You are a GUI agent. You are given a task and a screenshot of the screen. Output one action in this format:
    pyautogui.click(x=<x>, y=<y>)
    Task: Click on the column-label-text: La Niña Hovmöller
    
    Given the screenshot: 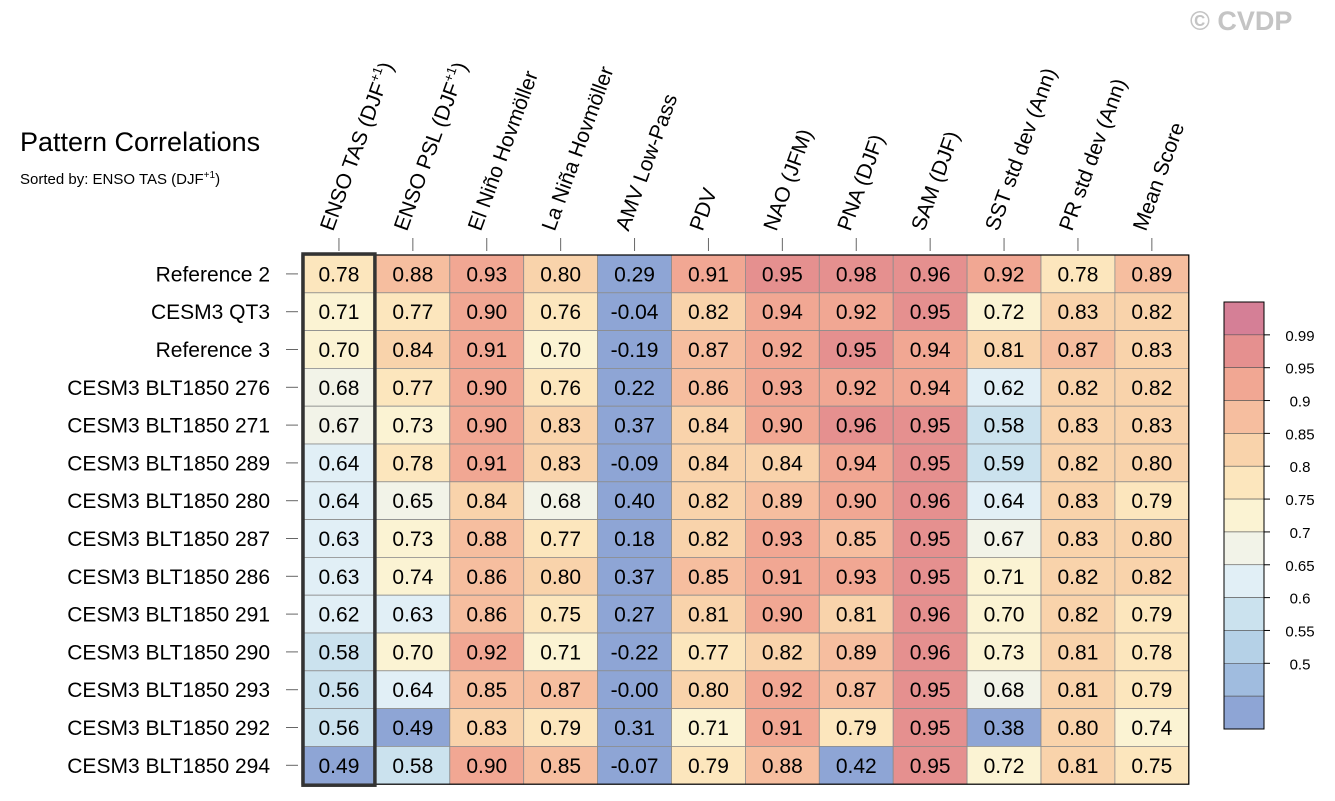 What is the action you would take?
    pyautogui.click(x=578, y=149)
    